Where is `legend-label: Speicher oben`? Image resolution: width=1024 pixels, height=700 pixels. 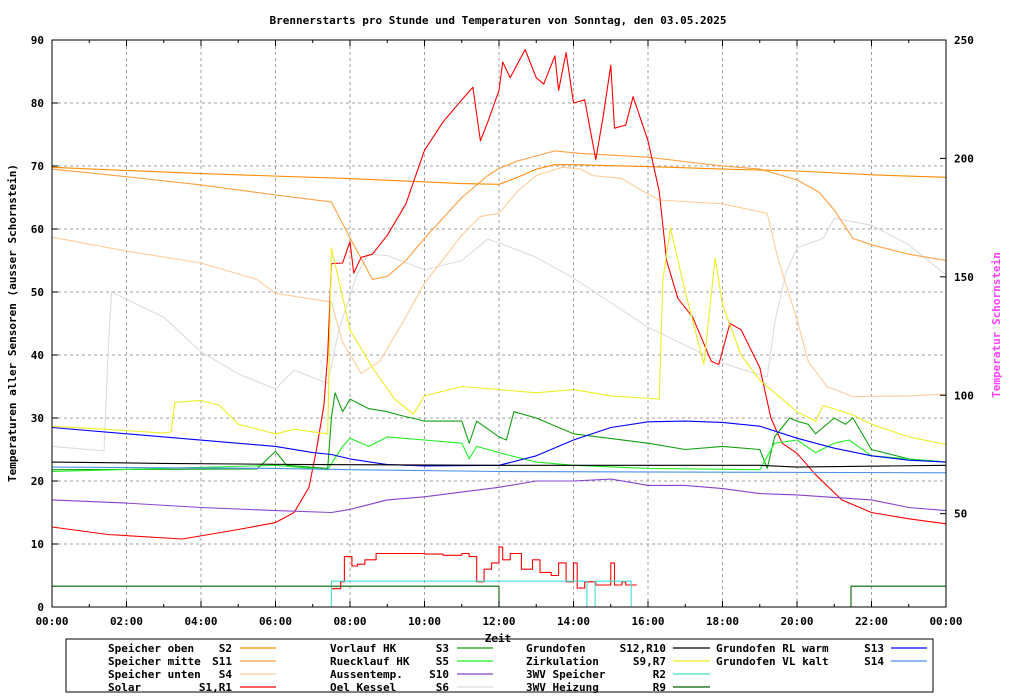 legend-label: Speicher oben is located at coordinates (151, 648).